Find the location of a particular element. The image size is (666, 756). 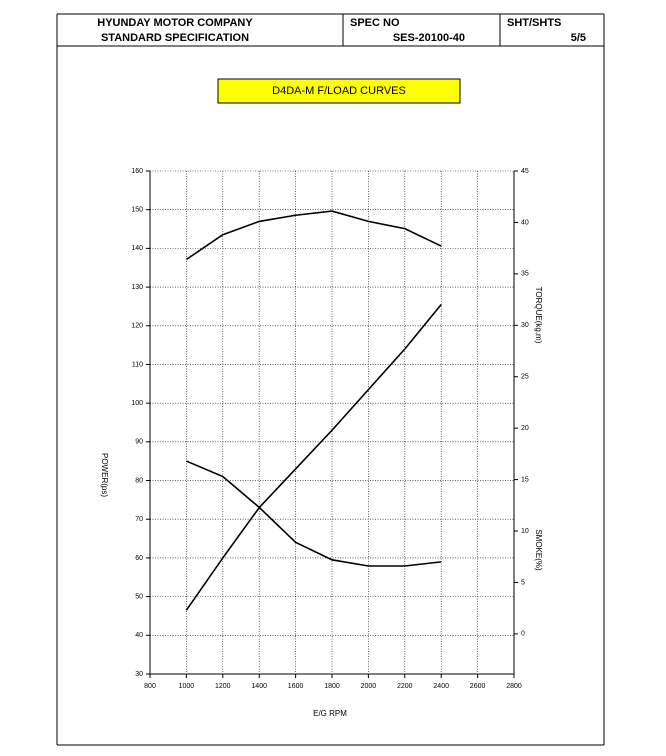

y2-tick-label: 15 is located at coordinates (525, 479).